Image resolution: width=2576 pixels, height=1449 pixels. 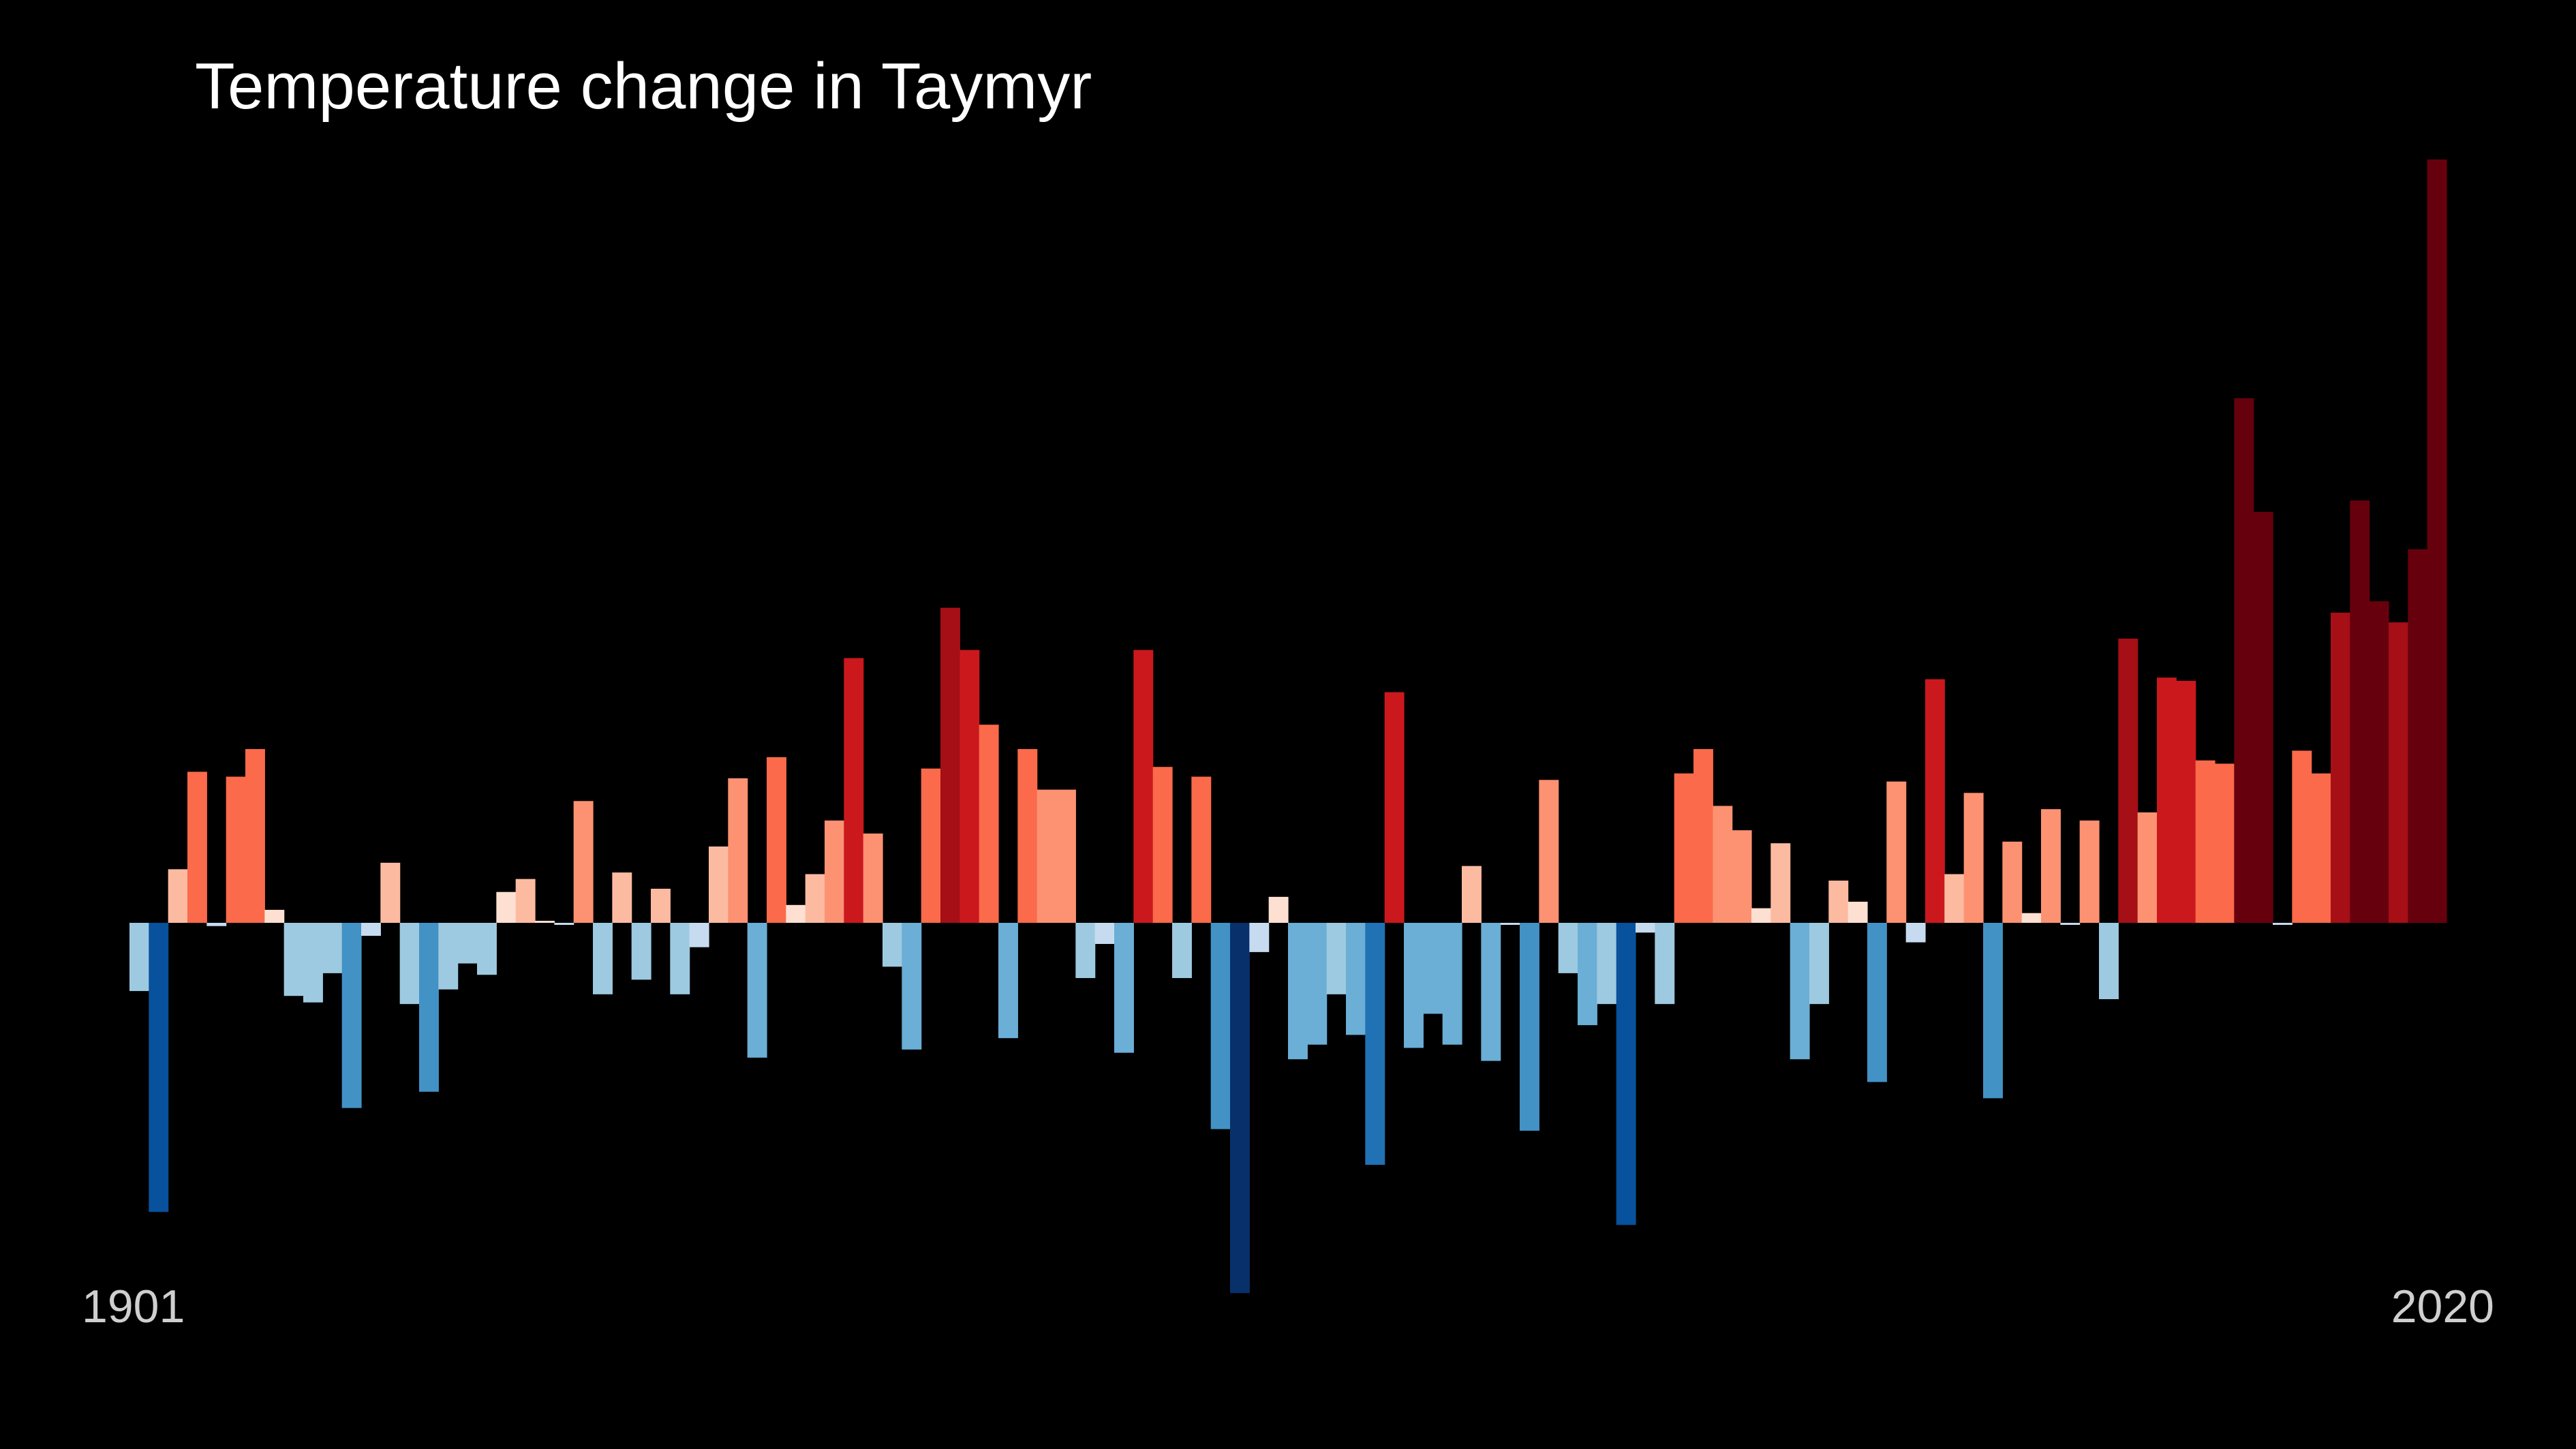 I want to click on x-axis-start-label: 1901, so click(x=133, y=1306).